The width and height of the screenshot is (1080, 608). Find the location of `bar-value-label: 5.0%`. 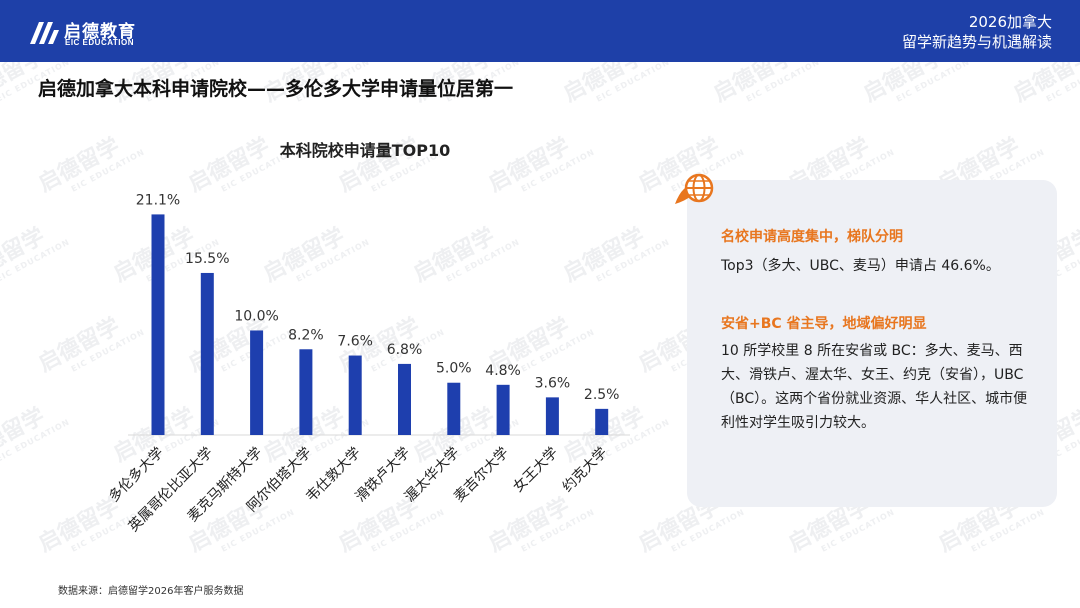

bar-value-label: 5.0% is located at coordinates (454, 369).